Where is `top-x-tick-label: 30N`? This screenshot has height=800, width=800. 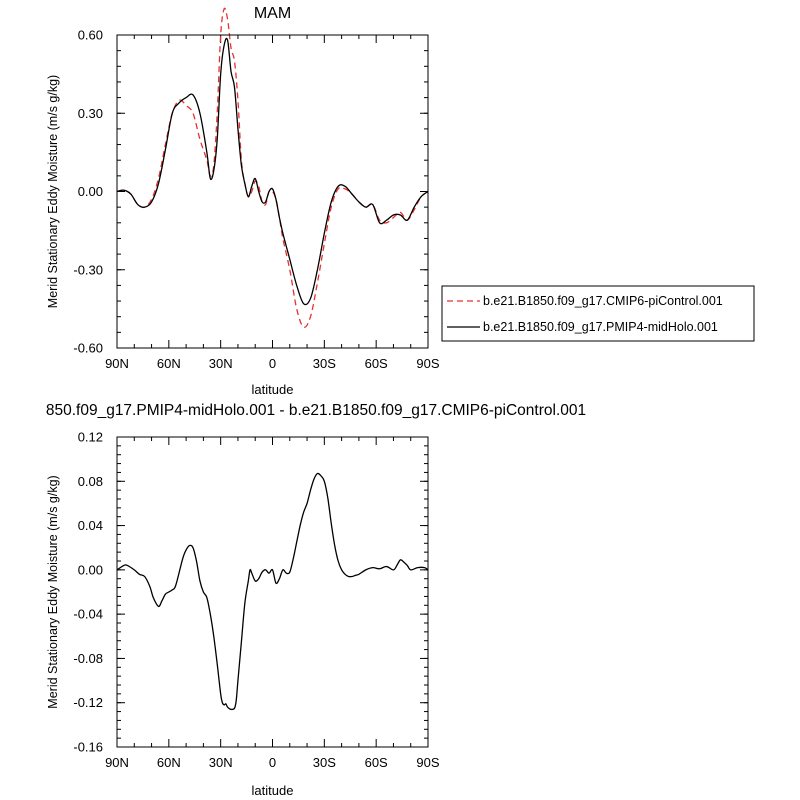
top-x-tick-label: 30N is located at coordinates (221, 363).